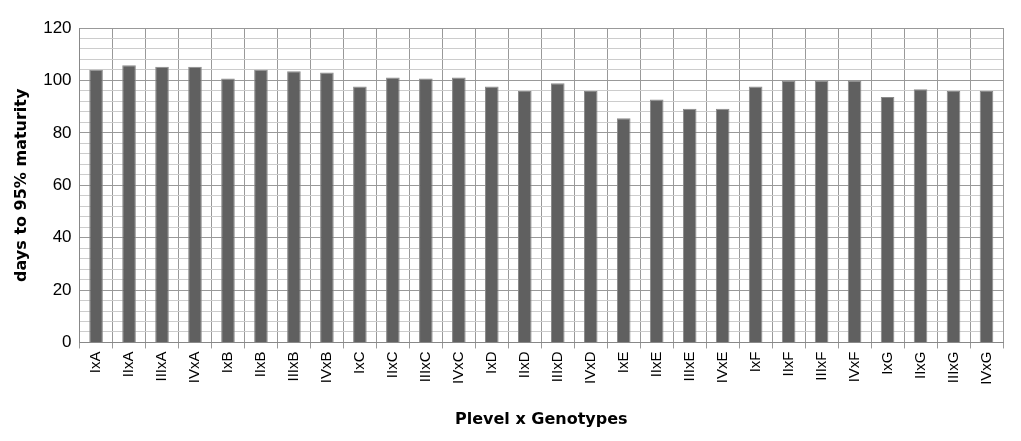 The width and height of the screenshot is (1021, 441). What do you see at coordinates (754, 362) in the screenshot?
I see `x-tick-label: IxF` at bounding box center [754, 362].